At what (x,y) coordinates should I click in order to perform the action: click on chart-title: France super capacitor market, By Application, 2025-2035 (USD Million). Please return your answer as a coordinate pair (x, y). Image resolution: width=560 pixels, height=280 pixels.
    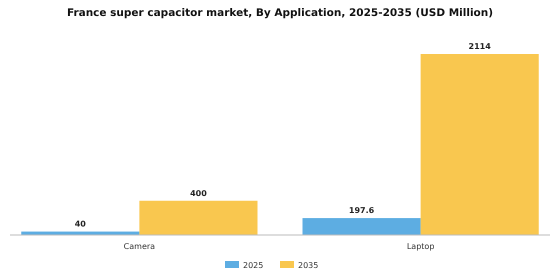
    Looking at the image, I should click on (280, 13).